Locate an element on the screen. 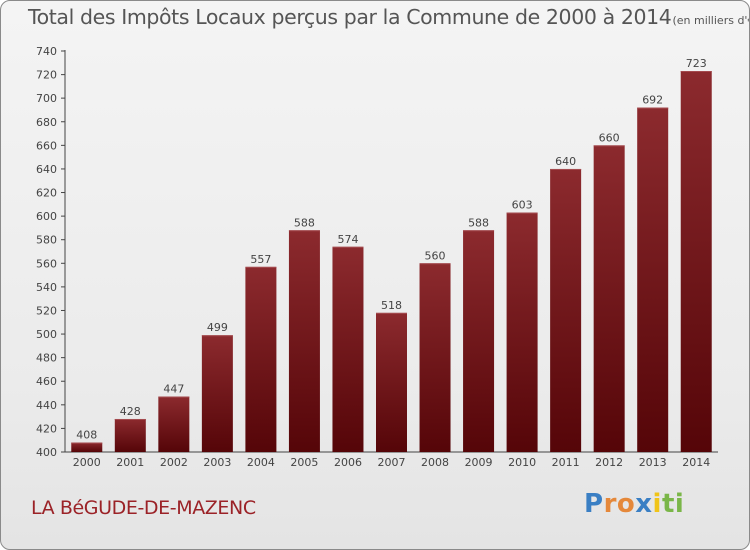  x-tick-label: 2001 is located at coordinates (130, 462).